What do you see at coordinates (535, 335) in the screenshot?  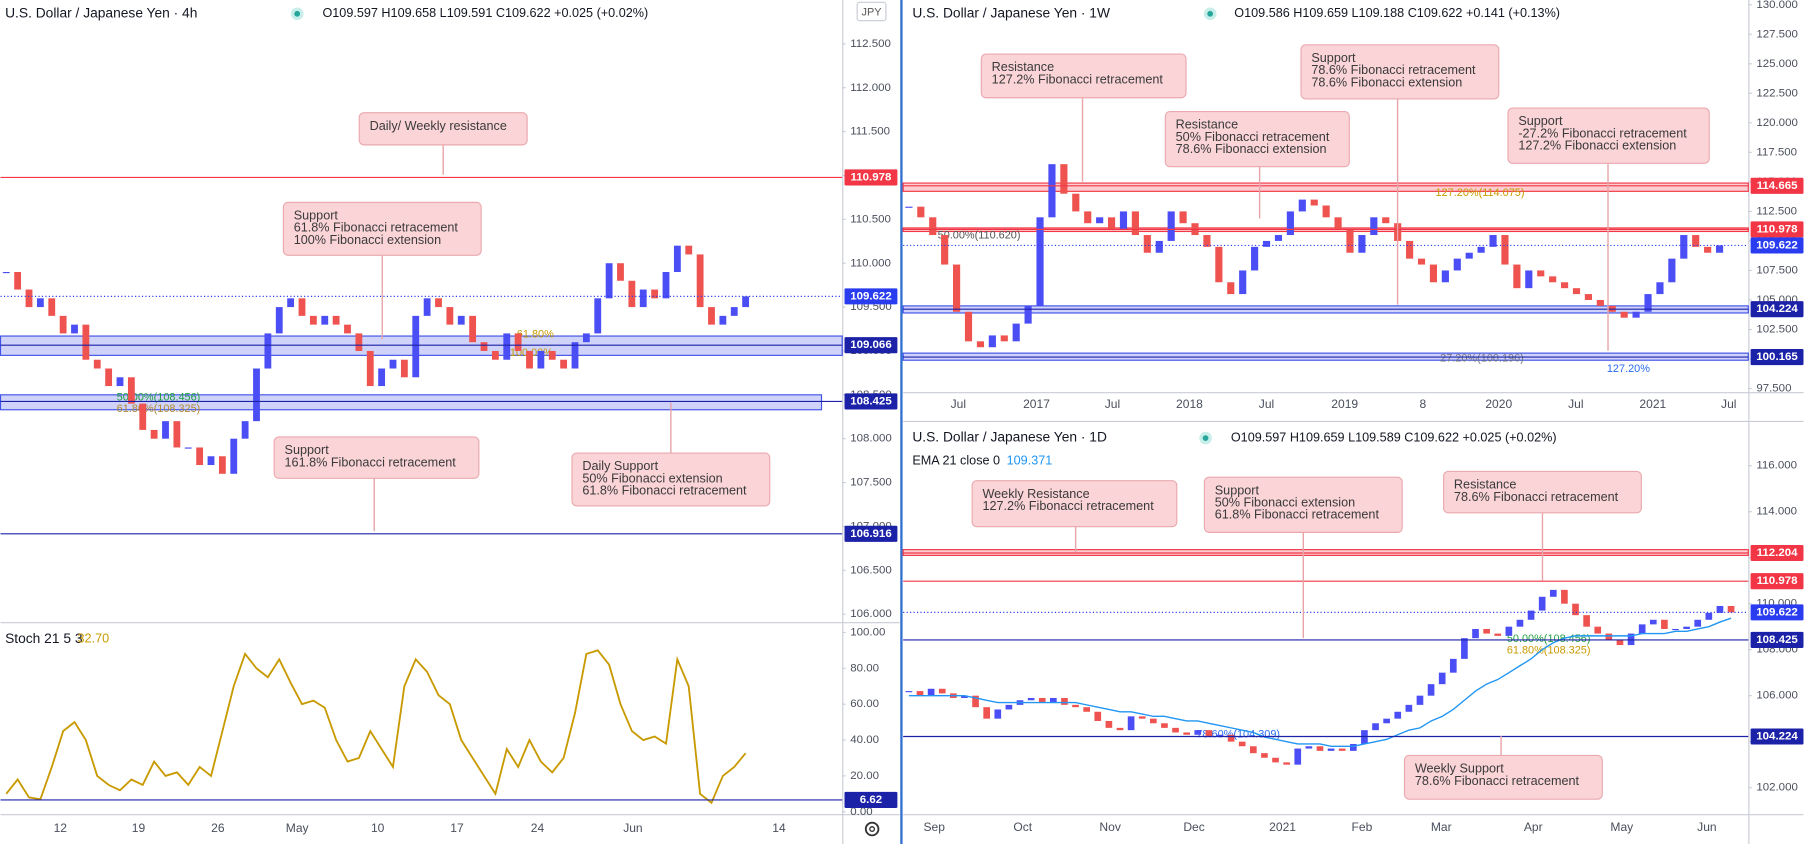 I see `fib-label: 61.80%` at bounding box center [535, 335].